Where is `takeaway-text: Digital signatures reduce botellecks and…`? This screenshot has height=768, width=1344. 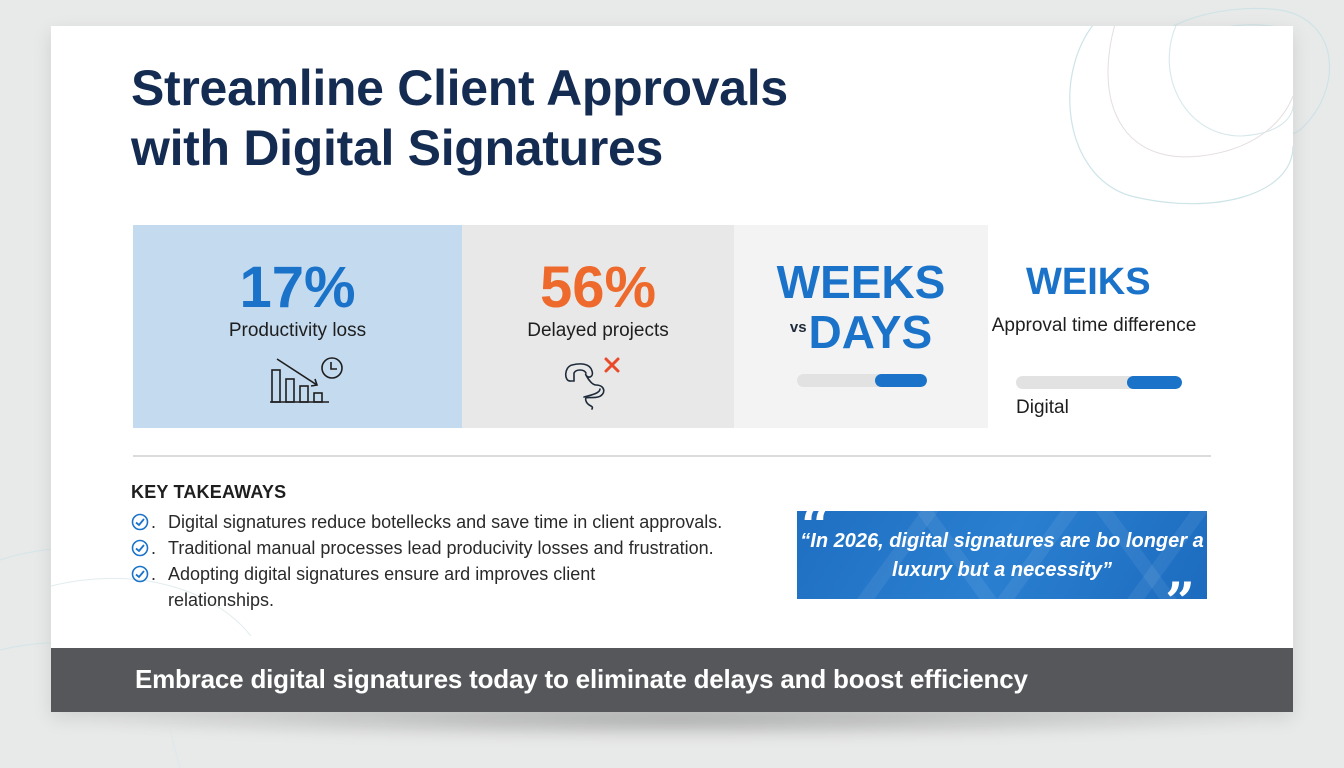 takeaway-text: Digital signatures reduce botellecks and… is located at coordinates (445, 522).